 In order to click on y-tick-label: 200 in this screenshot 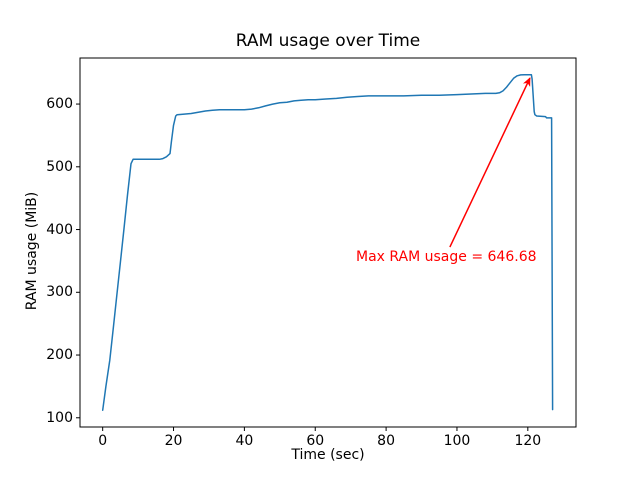, I will do `click(59, 355)`.